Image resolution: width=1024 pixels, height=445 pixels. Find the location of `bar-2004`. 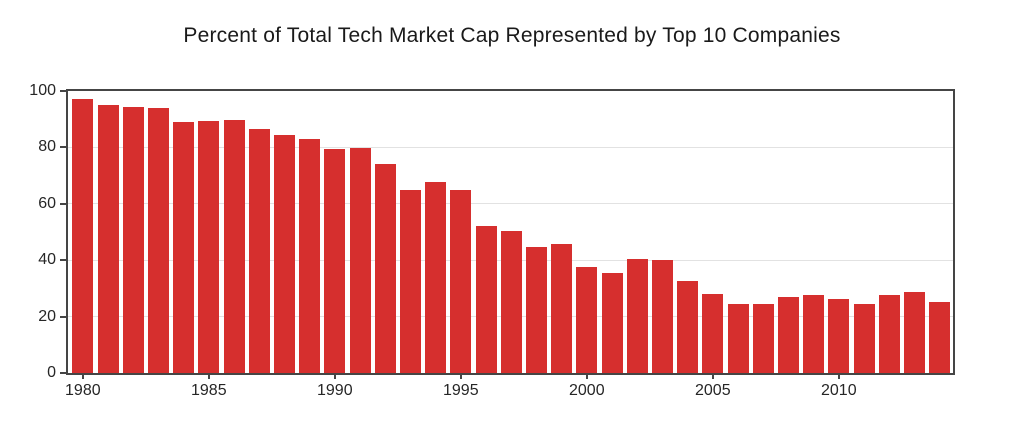

bar-2004 is located at coordinates (688, 326).